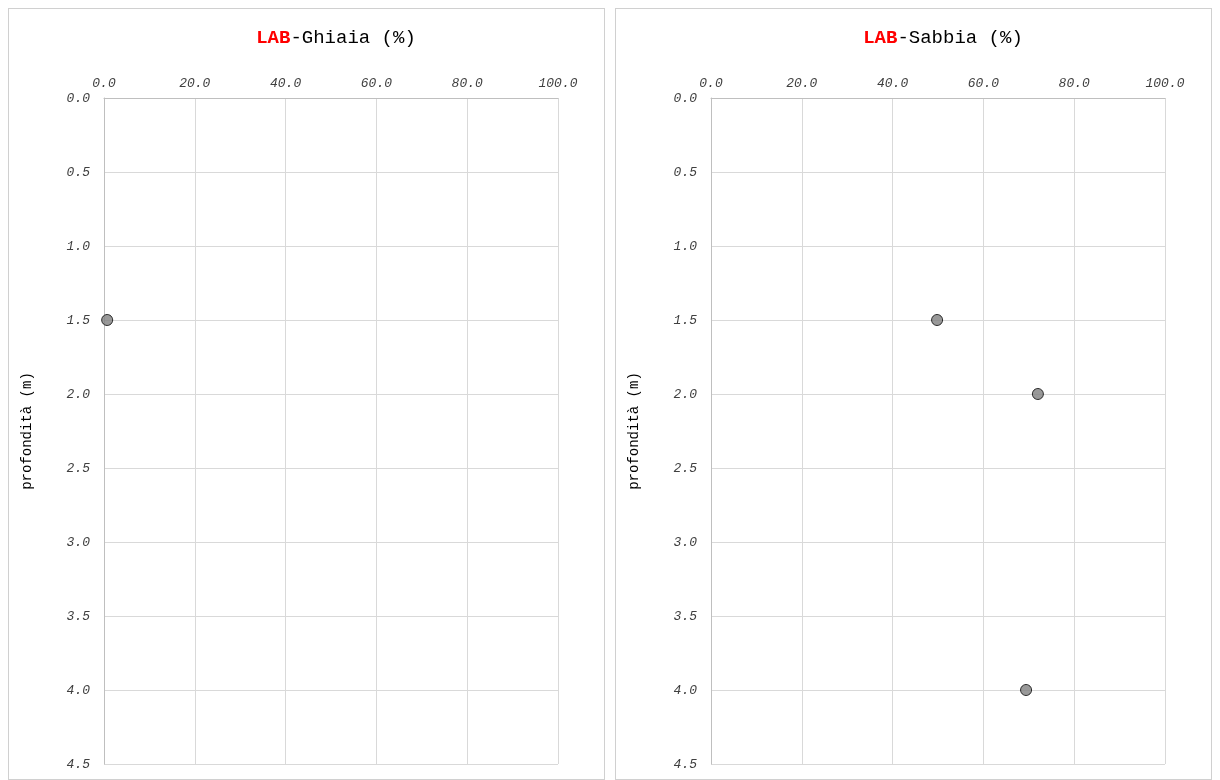  What do you see at coordinates (943, 37) in the screenshot?
I see `chart-title: LAB-Sabbia (%)` at bounding box center [943, 37].